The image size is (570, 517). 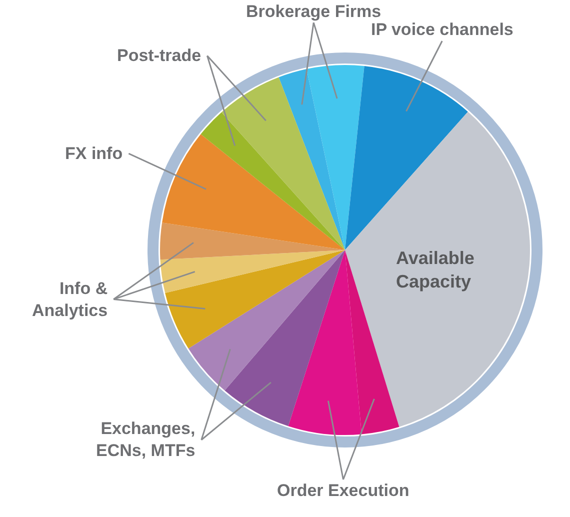 What do you see at coordinates (343, 490) in the screenshot?
I see `slice-label: Order Execution` at bounding box center [343, 490].